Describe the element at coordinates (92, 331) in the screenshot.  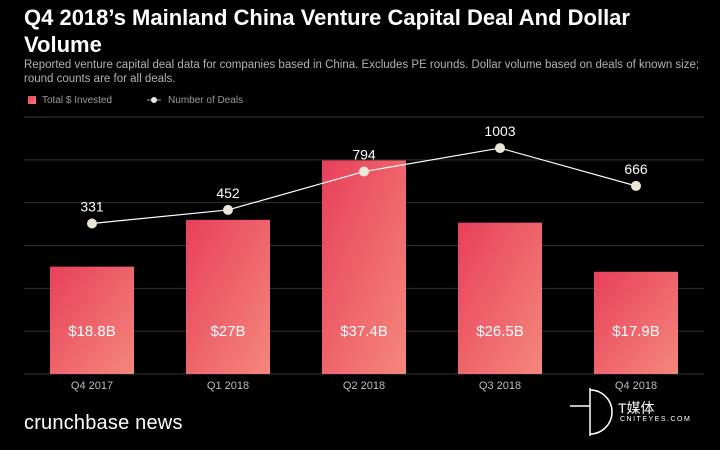
I see `bar-value-label: $18.8B` at that location.